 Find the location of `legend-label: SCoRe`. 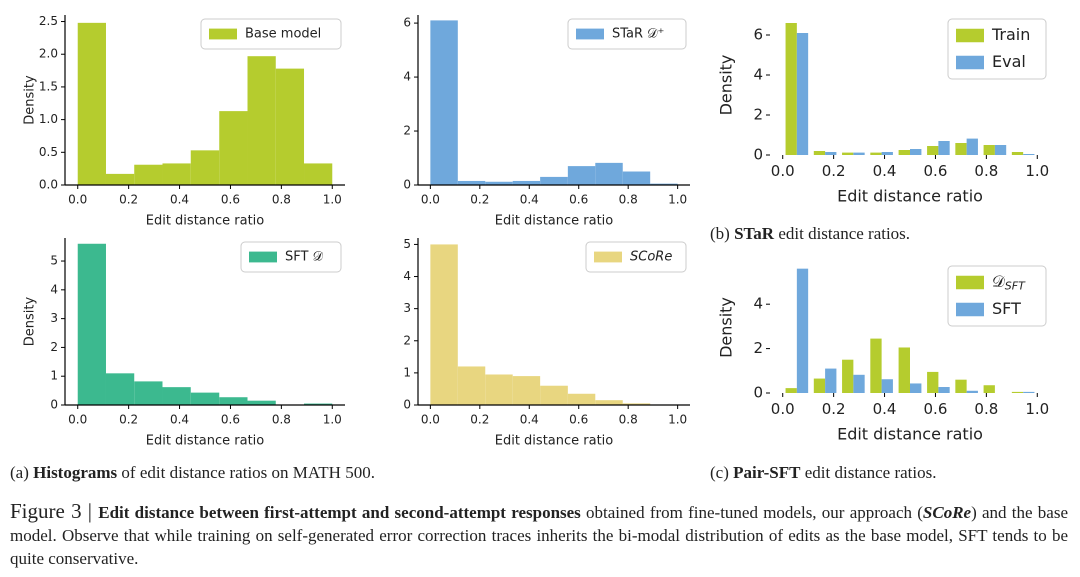

legend-label: SCoRe is located at coordinates (651, 257).